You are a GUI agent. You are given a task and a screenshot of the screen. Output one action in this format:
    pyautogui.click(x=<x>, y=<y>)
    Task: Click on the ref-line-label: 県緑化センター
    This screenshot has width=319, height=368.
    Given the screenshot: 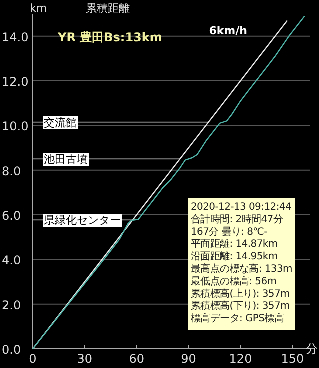 What is the action you would take?
    pyautogui.click(x=82, y=221)
    